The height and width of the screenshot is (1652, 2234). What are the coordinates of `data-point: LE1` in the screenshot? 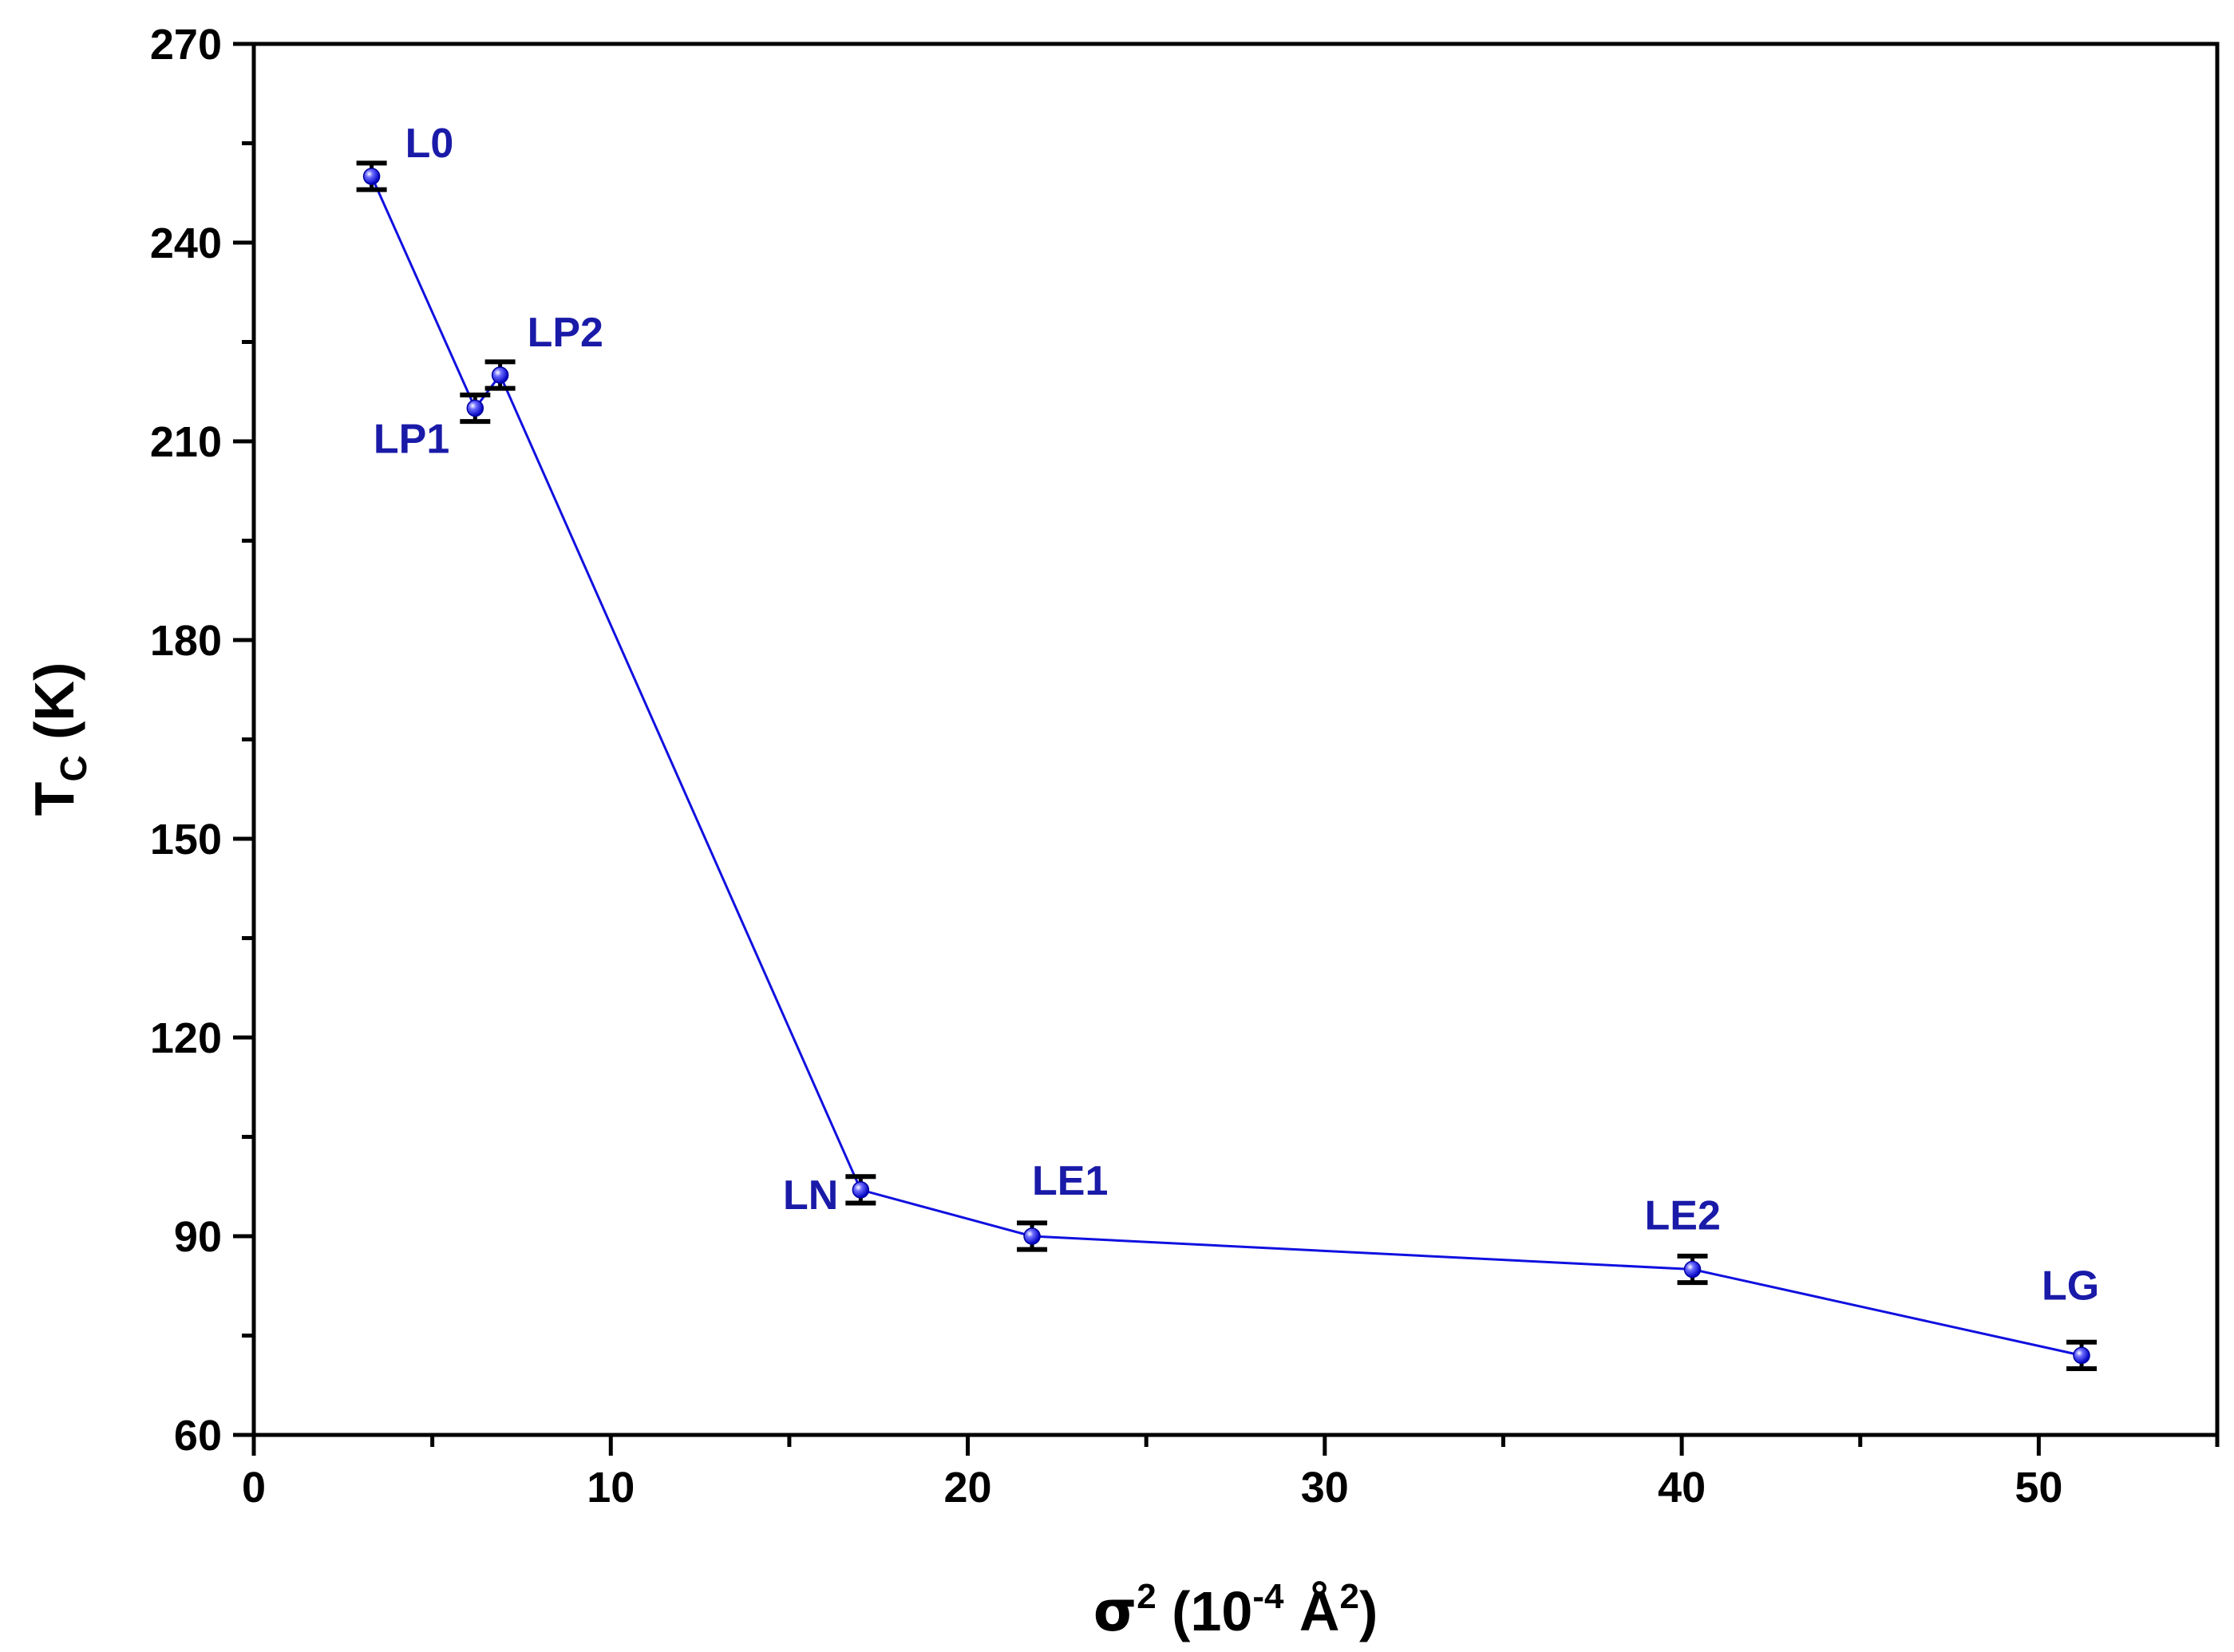 It's located at (1062, 1205).